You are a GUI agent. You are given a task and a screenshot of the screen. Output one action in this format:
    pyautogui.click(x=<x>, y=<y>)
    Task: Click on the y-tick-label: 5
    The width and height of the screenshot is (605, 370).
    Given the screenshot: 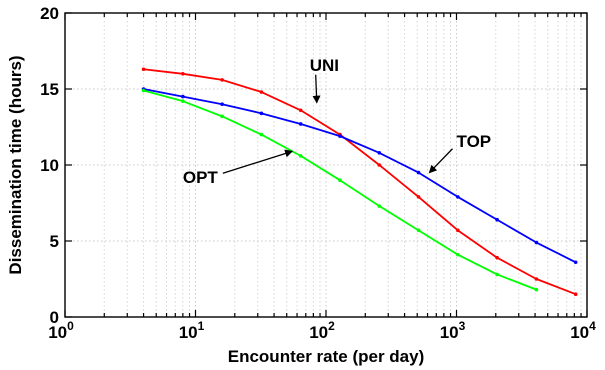 What is the action you would take?
    pyautogui.click(x=54, y=241)
    